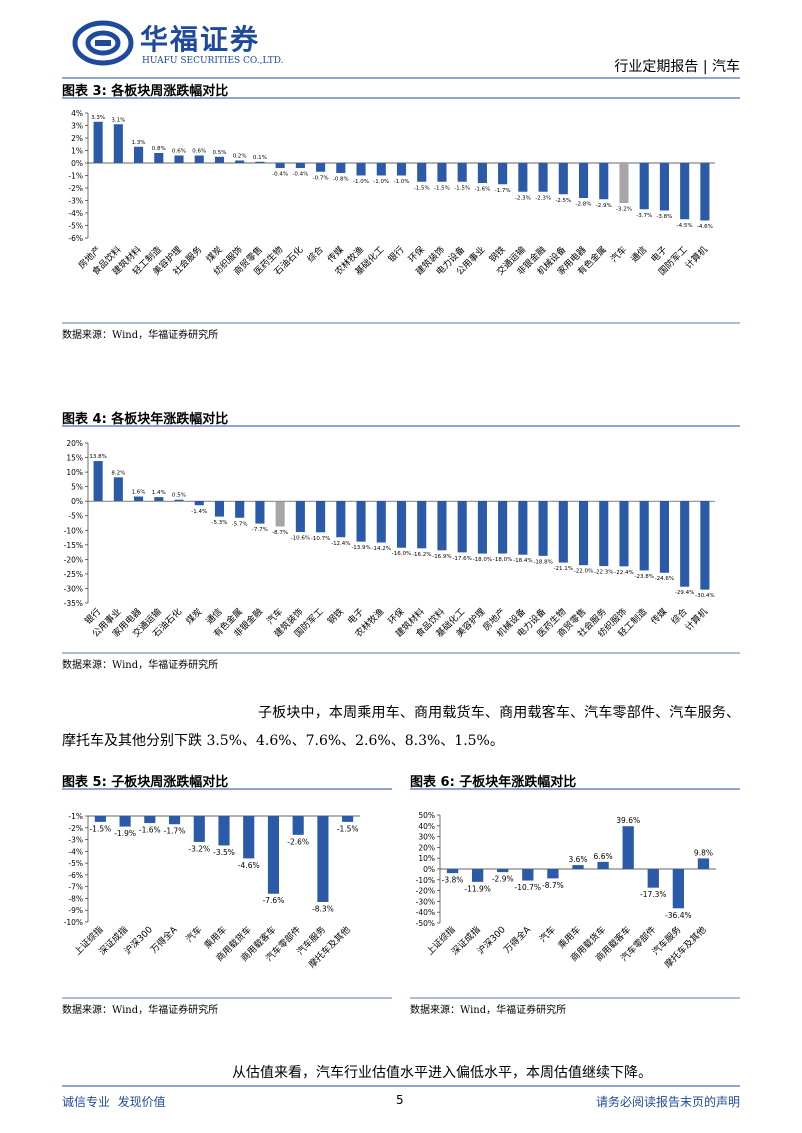 Image resolution: width=802 pixels, height=1133 pixels. What do you see at coordinates (685, 947) in the screenshot?
I see `x-tick-label: 摩托车及其他` at bounding box center [685, 947].